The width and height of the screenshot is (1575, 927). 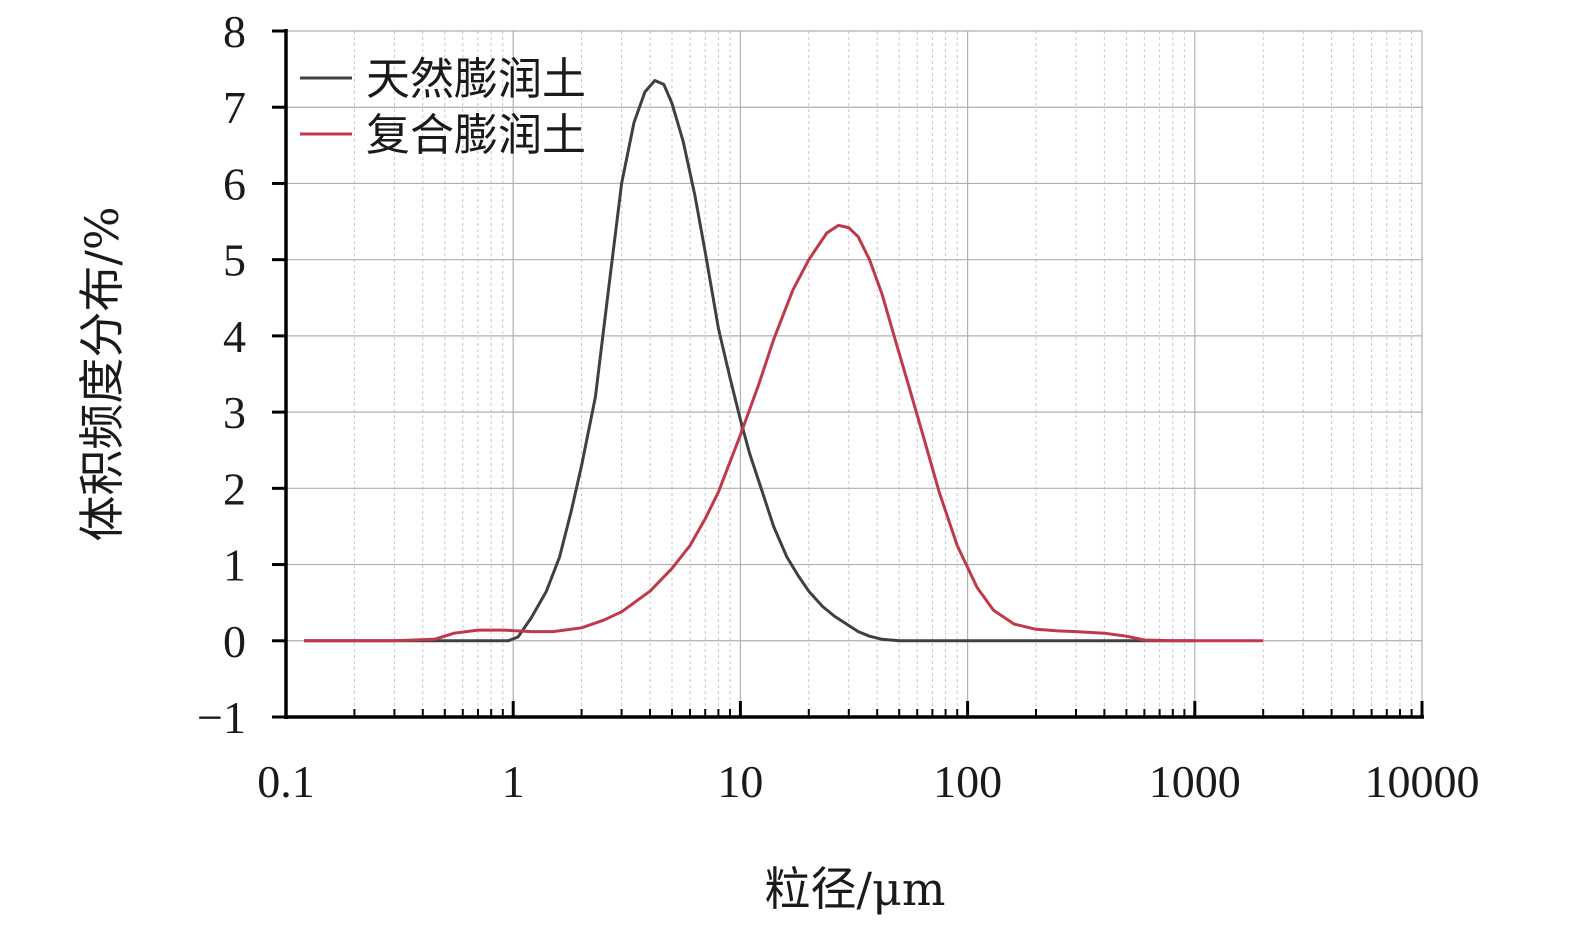 What do you see at coordinates (1422, 781) in the screenshot?
I see `x-tick-label: 10000` at bounding box center [1422, 781].